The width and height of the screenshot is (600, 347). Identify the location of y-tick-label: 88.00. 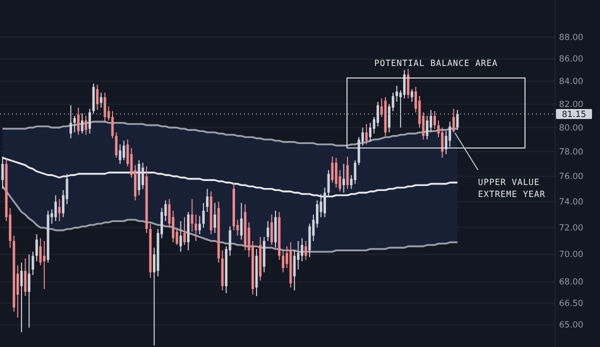
(571, 37).